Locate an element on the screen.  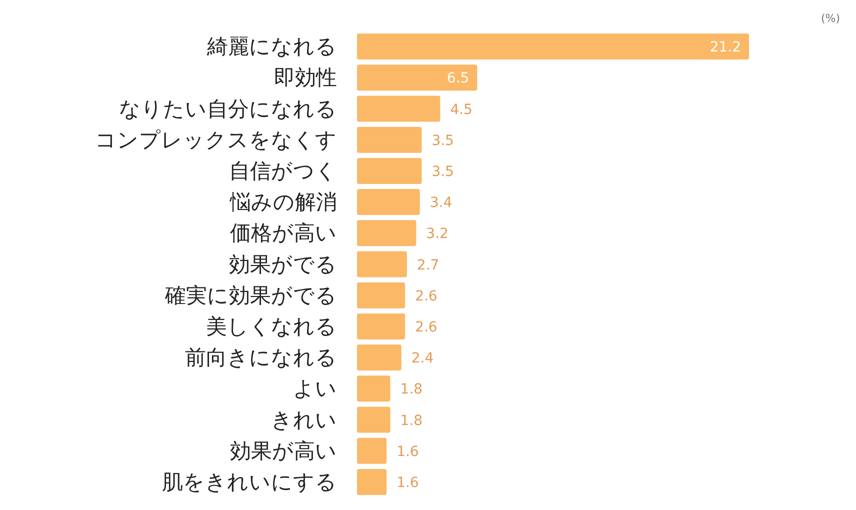
y-tick-label: よい is located at coordinates (315, 388).